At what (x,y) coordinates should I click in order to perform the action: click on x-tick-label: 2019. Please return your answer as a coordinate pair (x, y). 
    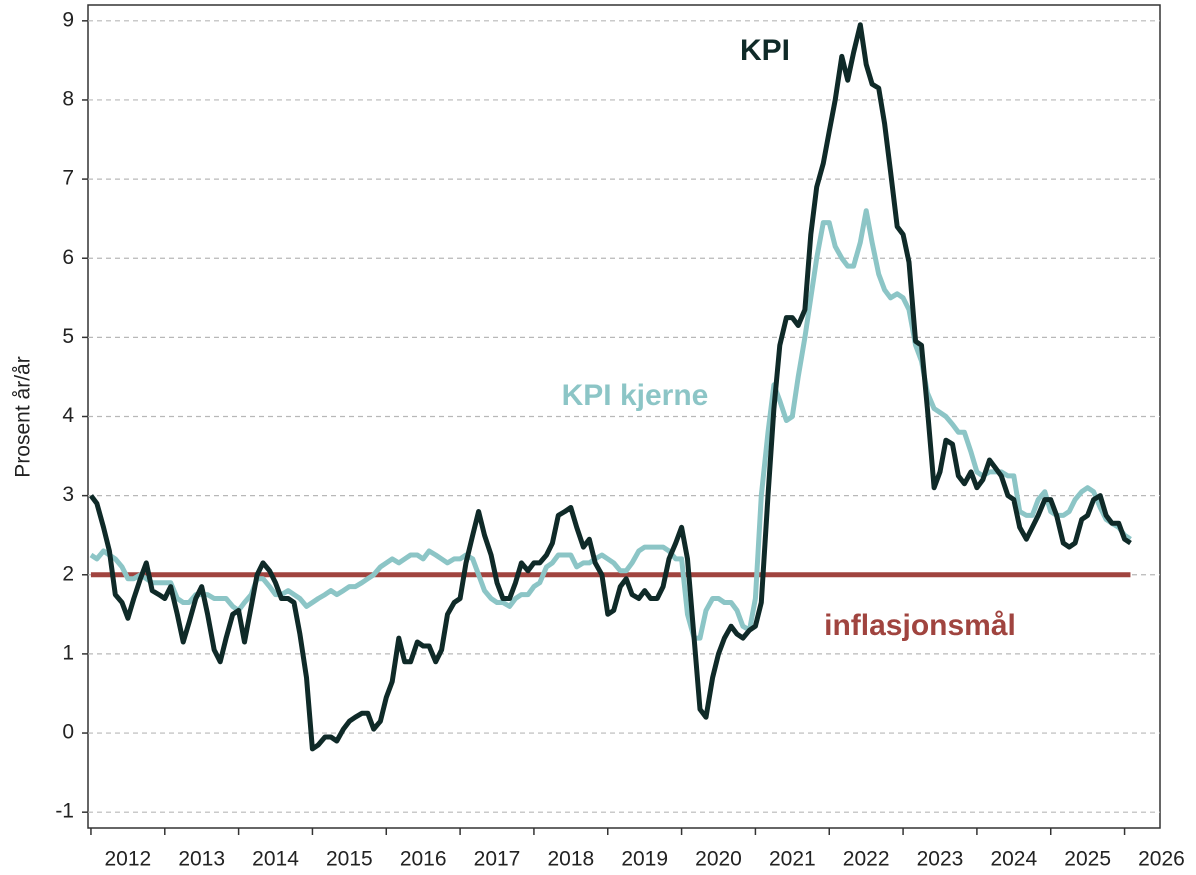
    Looking at the image, I should click on (644, 859).